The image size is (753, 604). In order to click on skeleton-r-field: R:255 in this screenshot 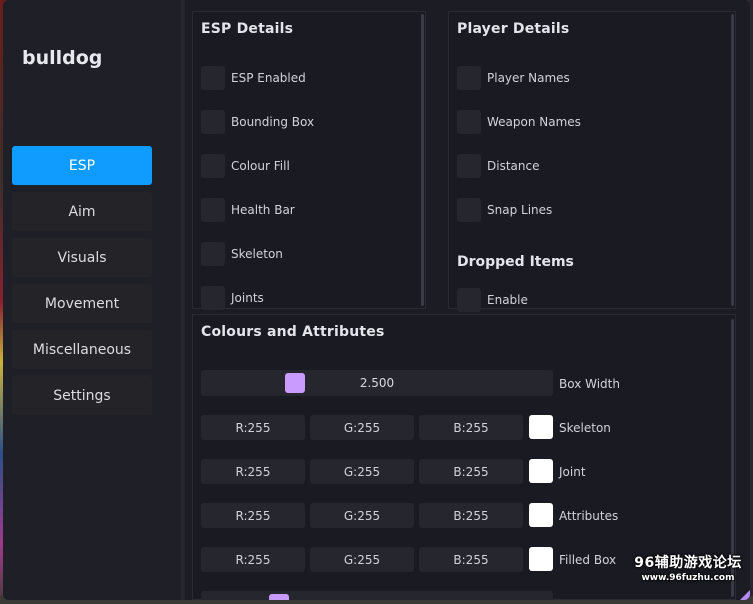, I will do `click(253, 427)`.